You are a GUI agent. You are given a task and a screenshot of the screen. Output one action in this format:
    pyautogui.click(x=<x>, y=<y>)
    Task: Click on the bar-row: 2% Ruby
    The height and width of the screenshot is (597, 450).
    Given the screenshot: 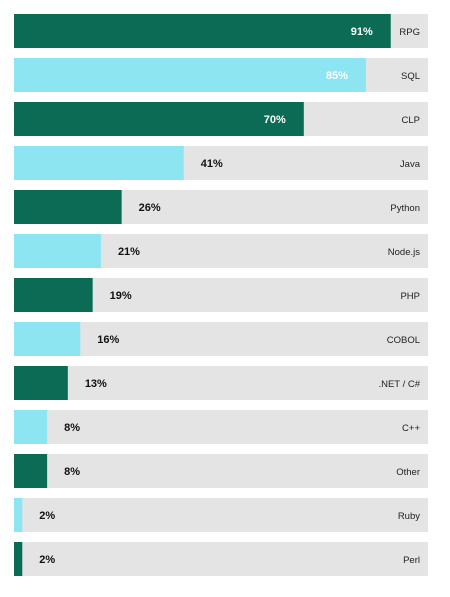 What is the action you would take?
    pyautogui.click(x=221, y=515)
    